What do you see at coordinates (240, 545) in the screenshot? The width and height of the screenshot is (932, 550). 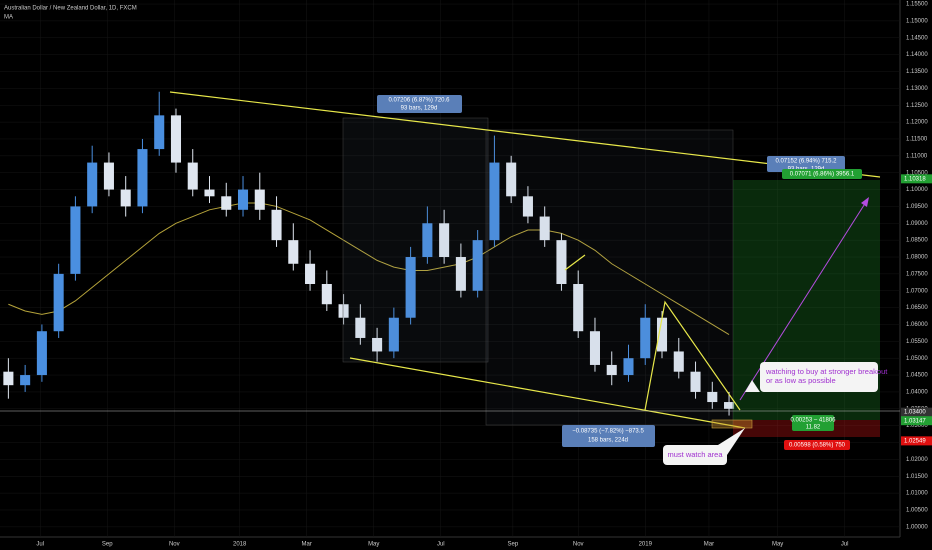 I see `x-tick-label: 2018` at bounding box center [240, 545].